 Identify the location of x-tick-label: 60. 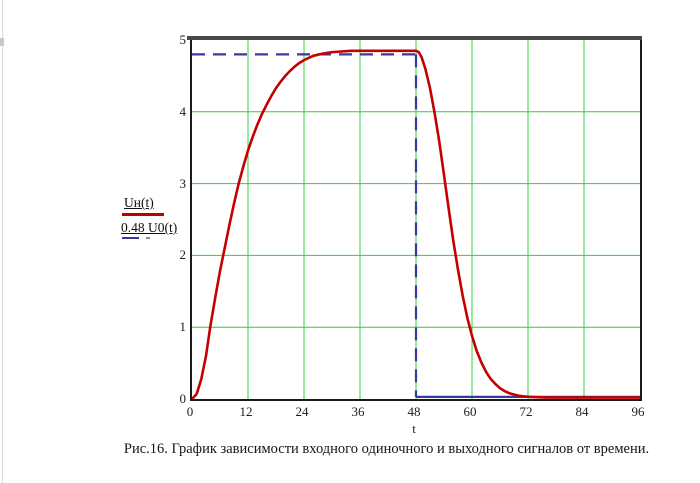
(470, 411).